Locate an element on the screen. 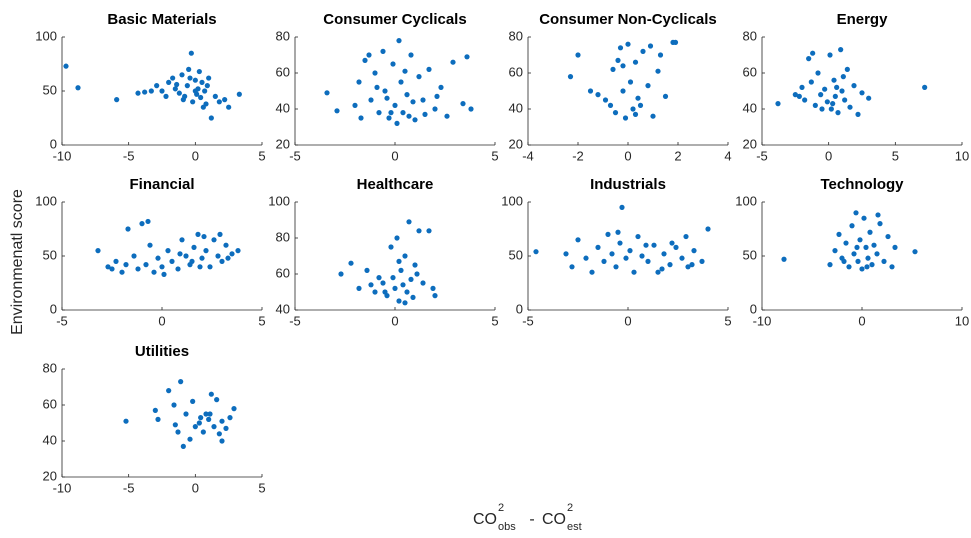  chart-title: Healthcare is located at coordinates (395, 184).